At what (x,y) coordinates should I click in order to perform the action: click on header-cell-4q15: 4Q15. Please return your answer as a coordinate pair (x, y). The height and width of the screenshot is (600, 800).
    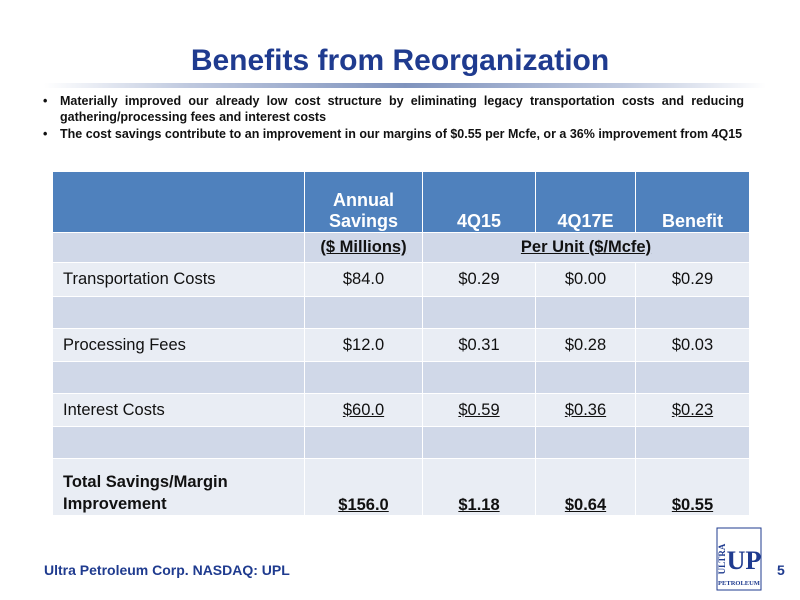
    Looking at the image, I should click on (479, 202).